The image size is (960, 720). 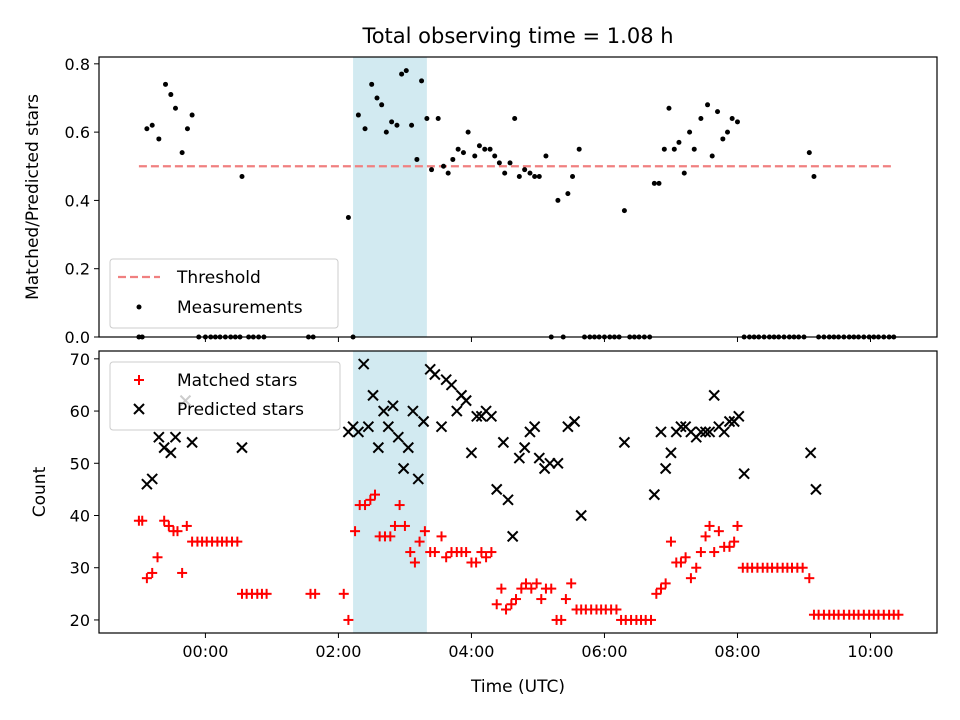 I want to click on count-y-tick-label: 20, so click(x=80, y=620).